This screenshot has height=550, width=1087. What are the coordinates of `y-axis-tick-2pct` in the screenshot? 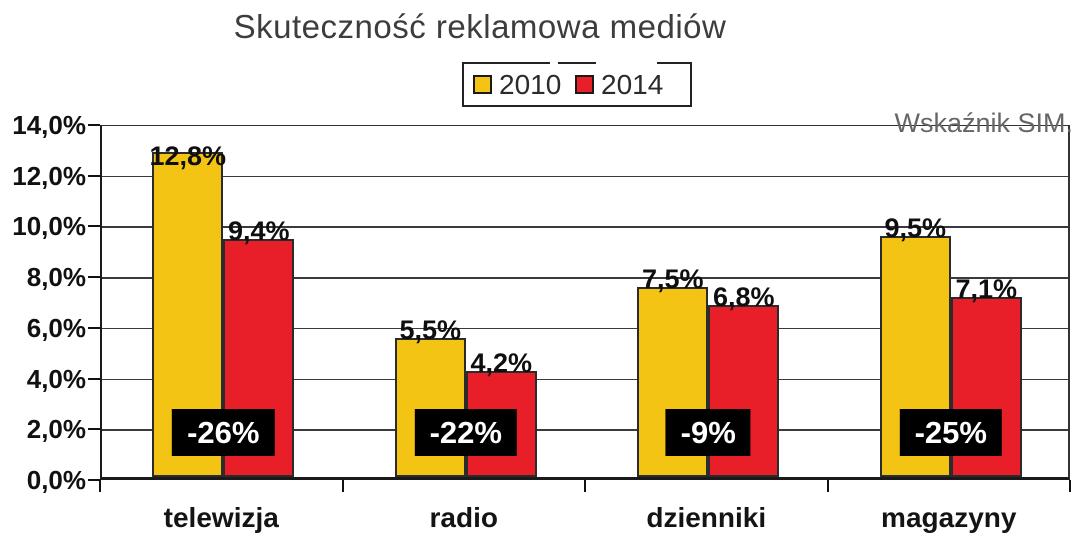 It's located at (94, 429).